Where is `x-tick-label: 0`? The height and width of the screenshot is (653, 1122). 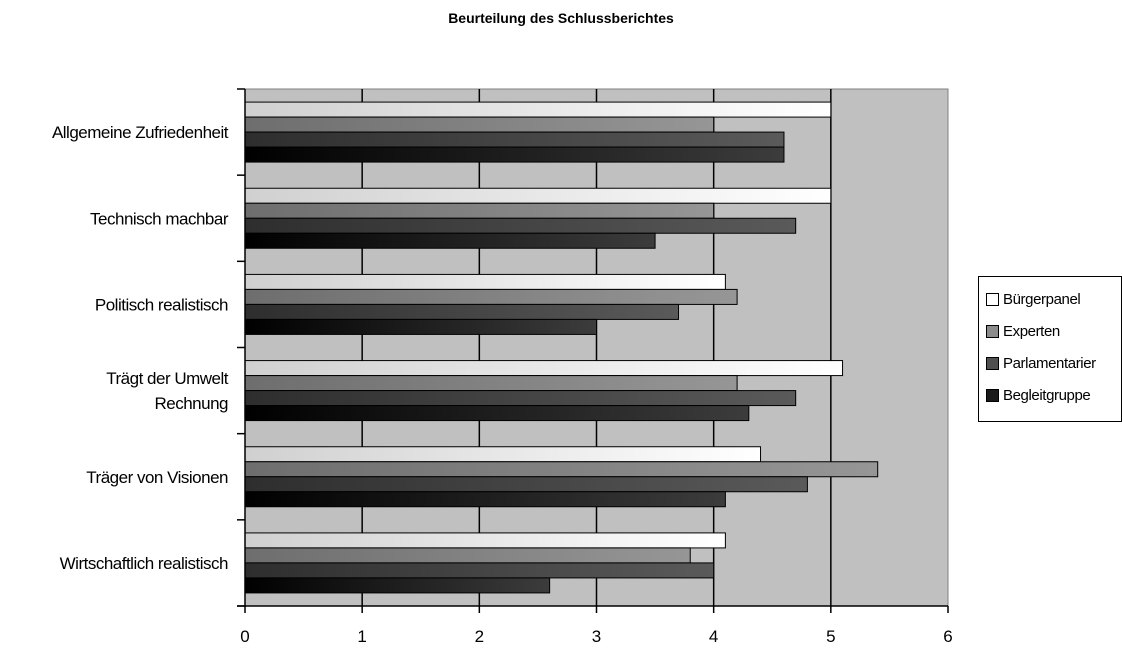 x-tick-label: 0 is located at coordinates (244, 636).